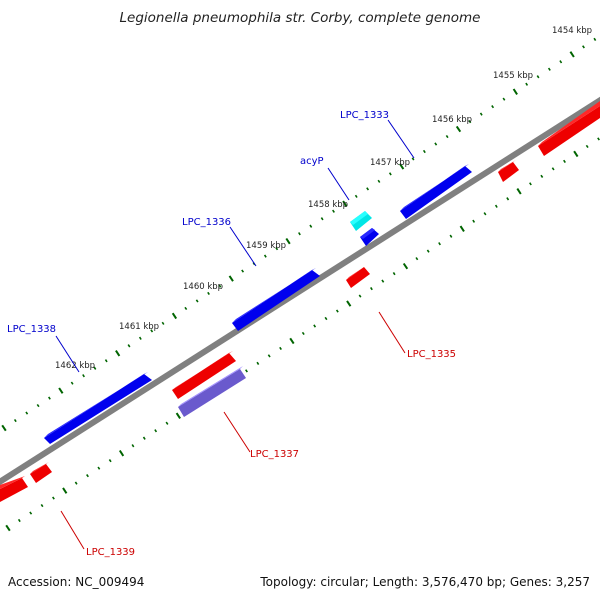 This screenshot has width=600, height=600. I want to click on gene-block-rna, so click(212, 391).